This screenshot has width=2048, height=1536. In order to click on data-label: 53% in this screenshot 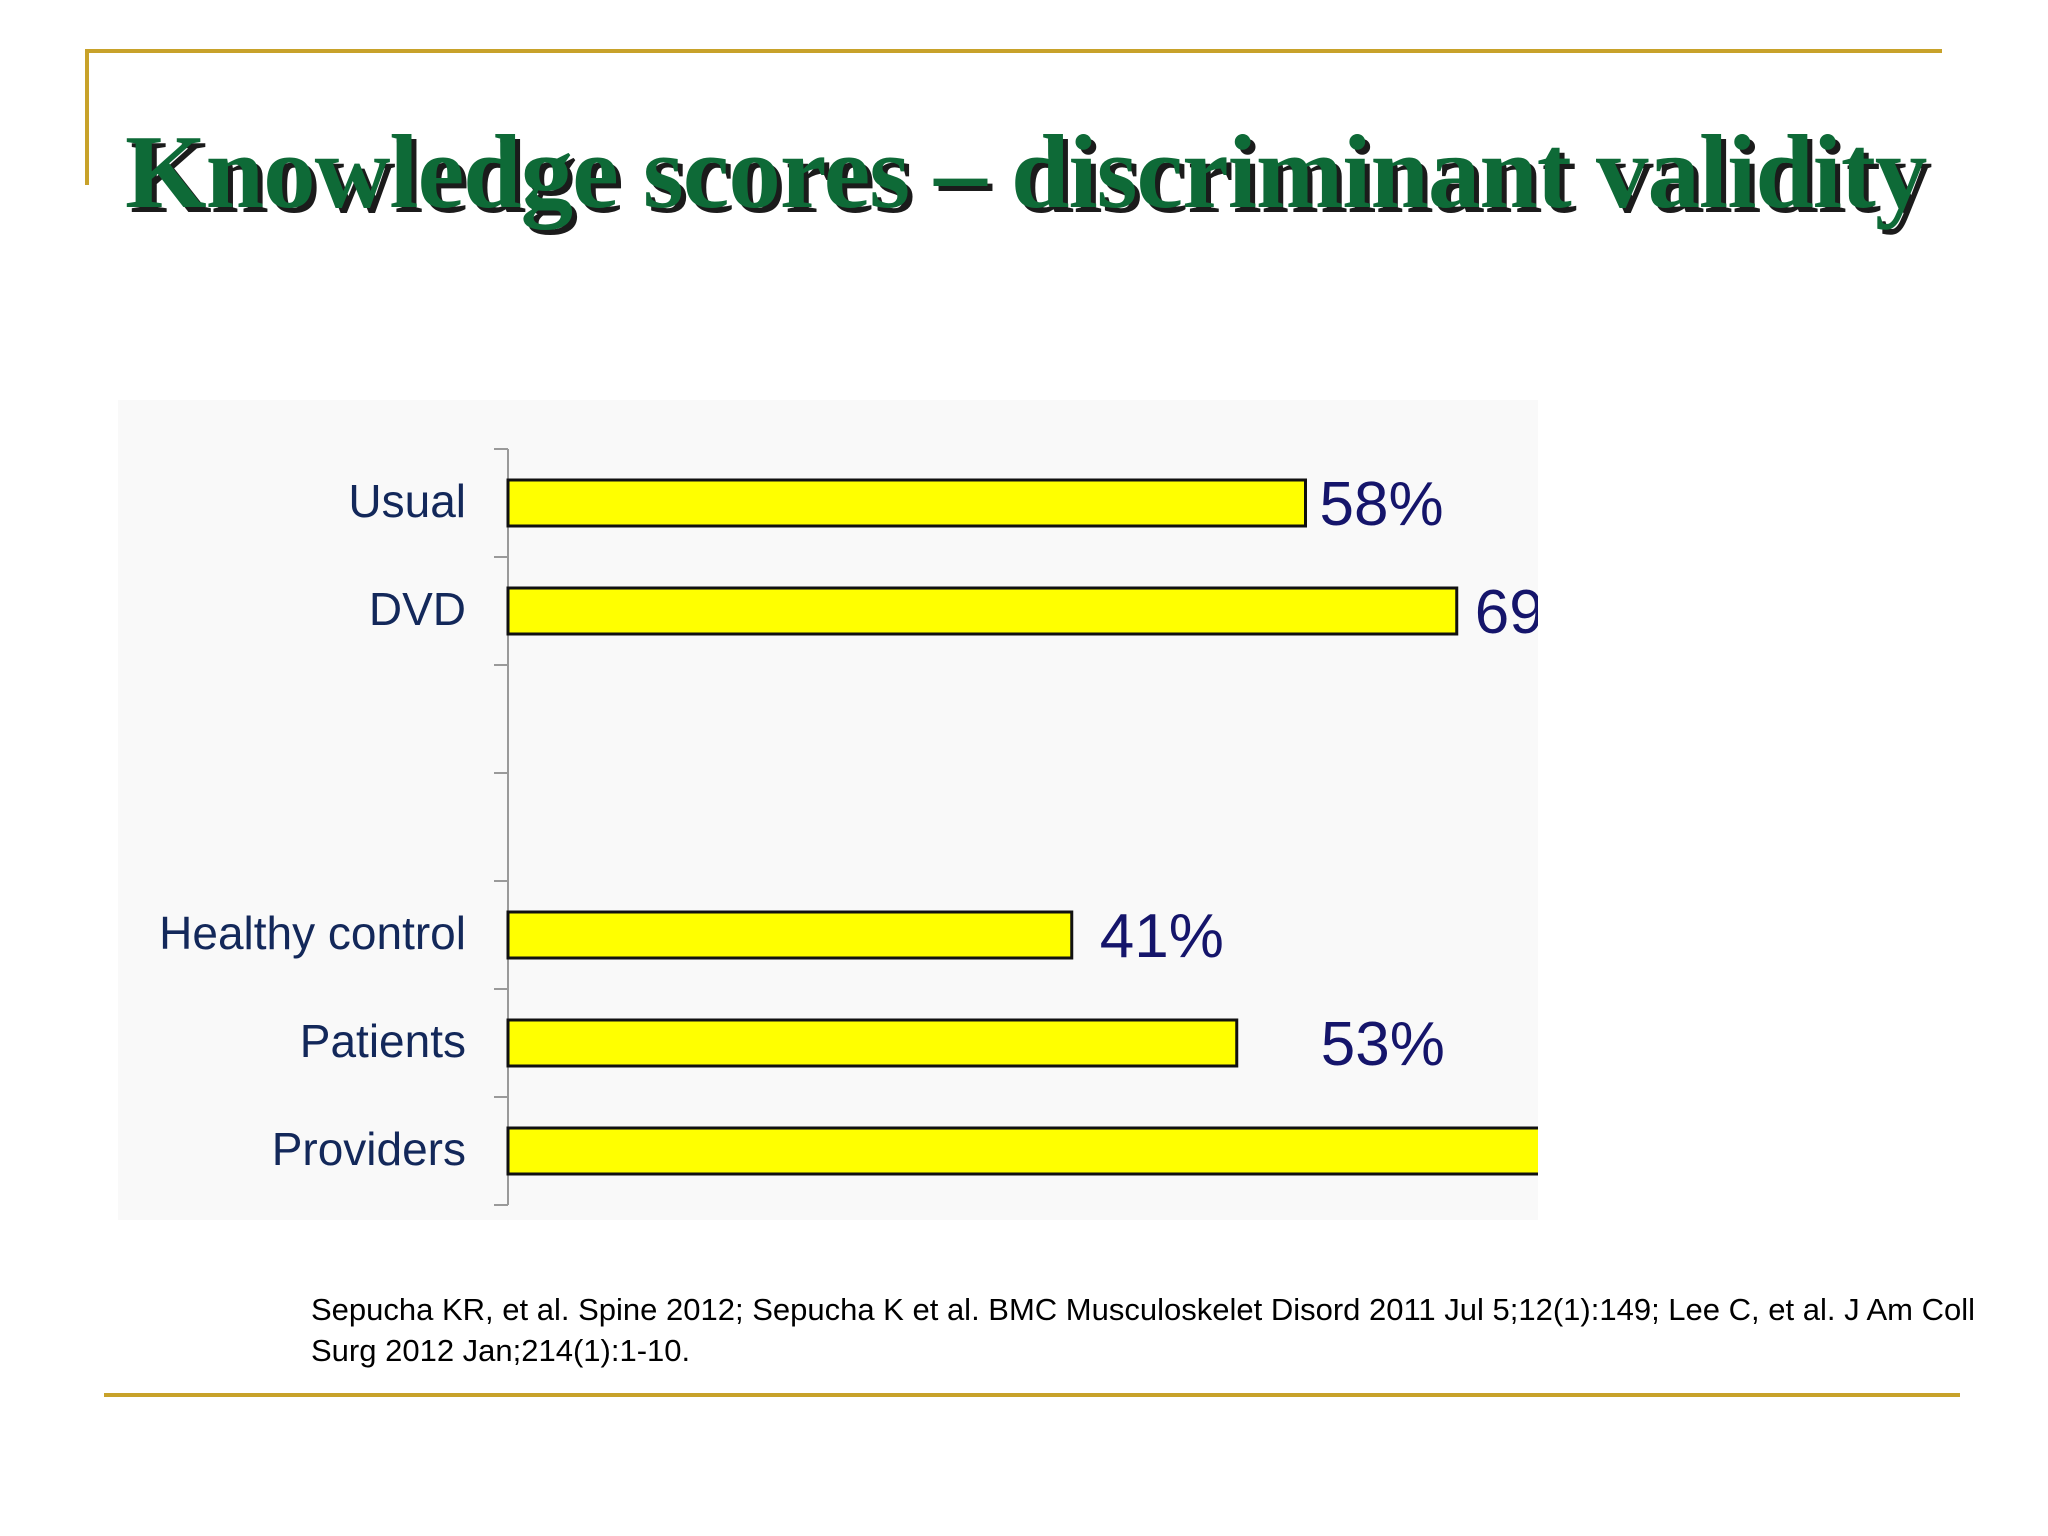, I will do `click(1383, 1044)`.